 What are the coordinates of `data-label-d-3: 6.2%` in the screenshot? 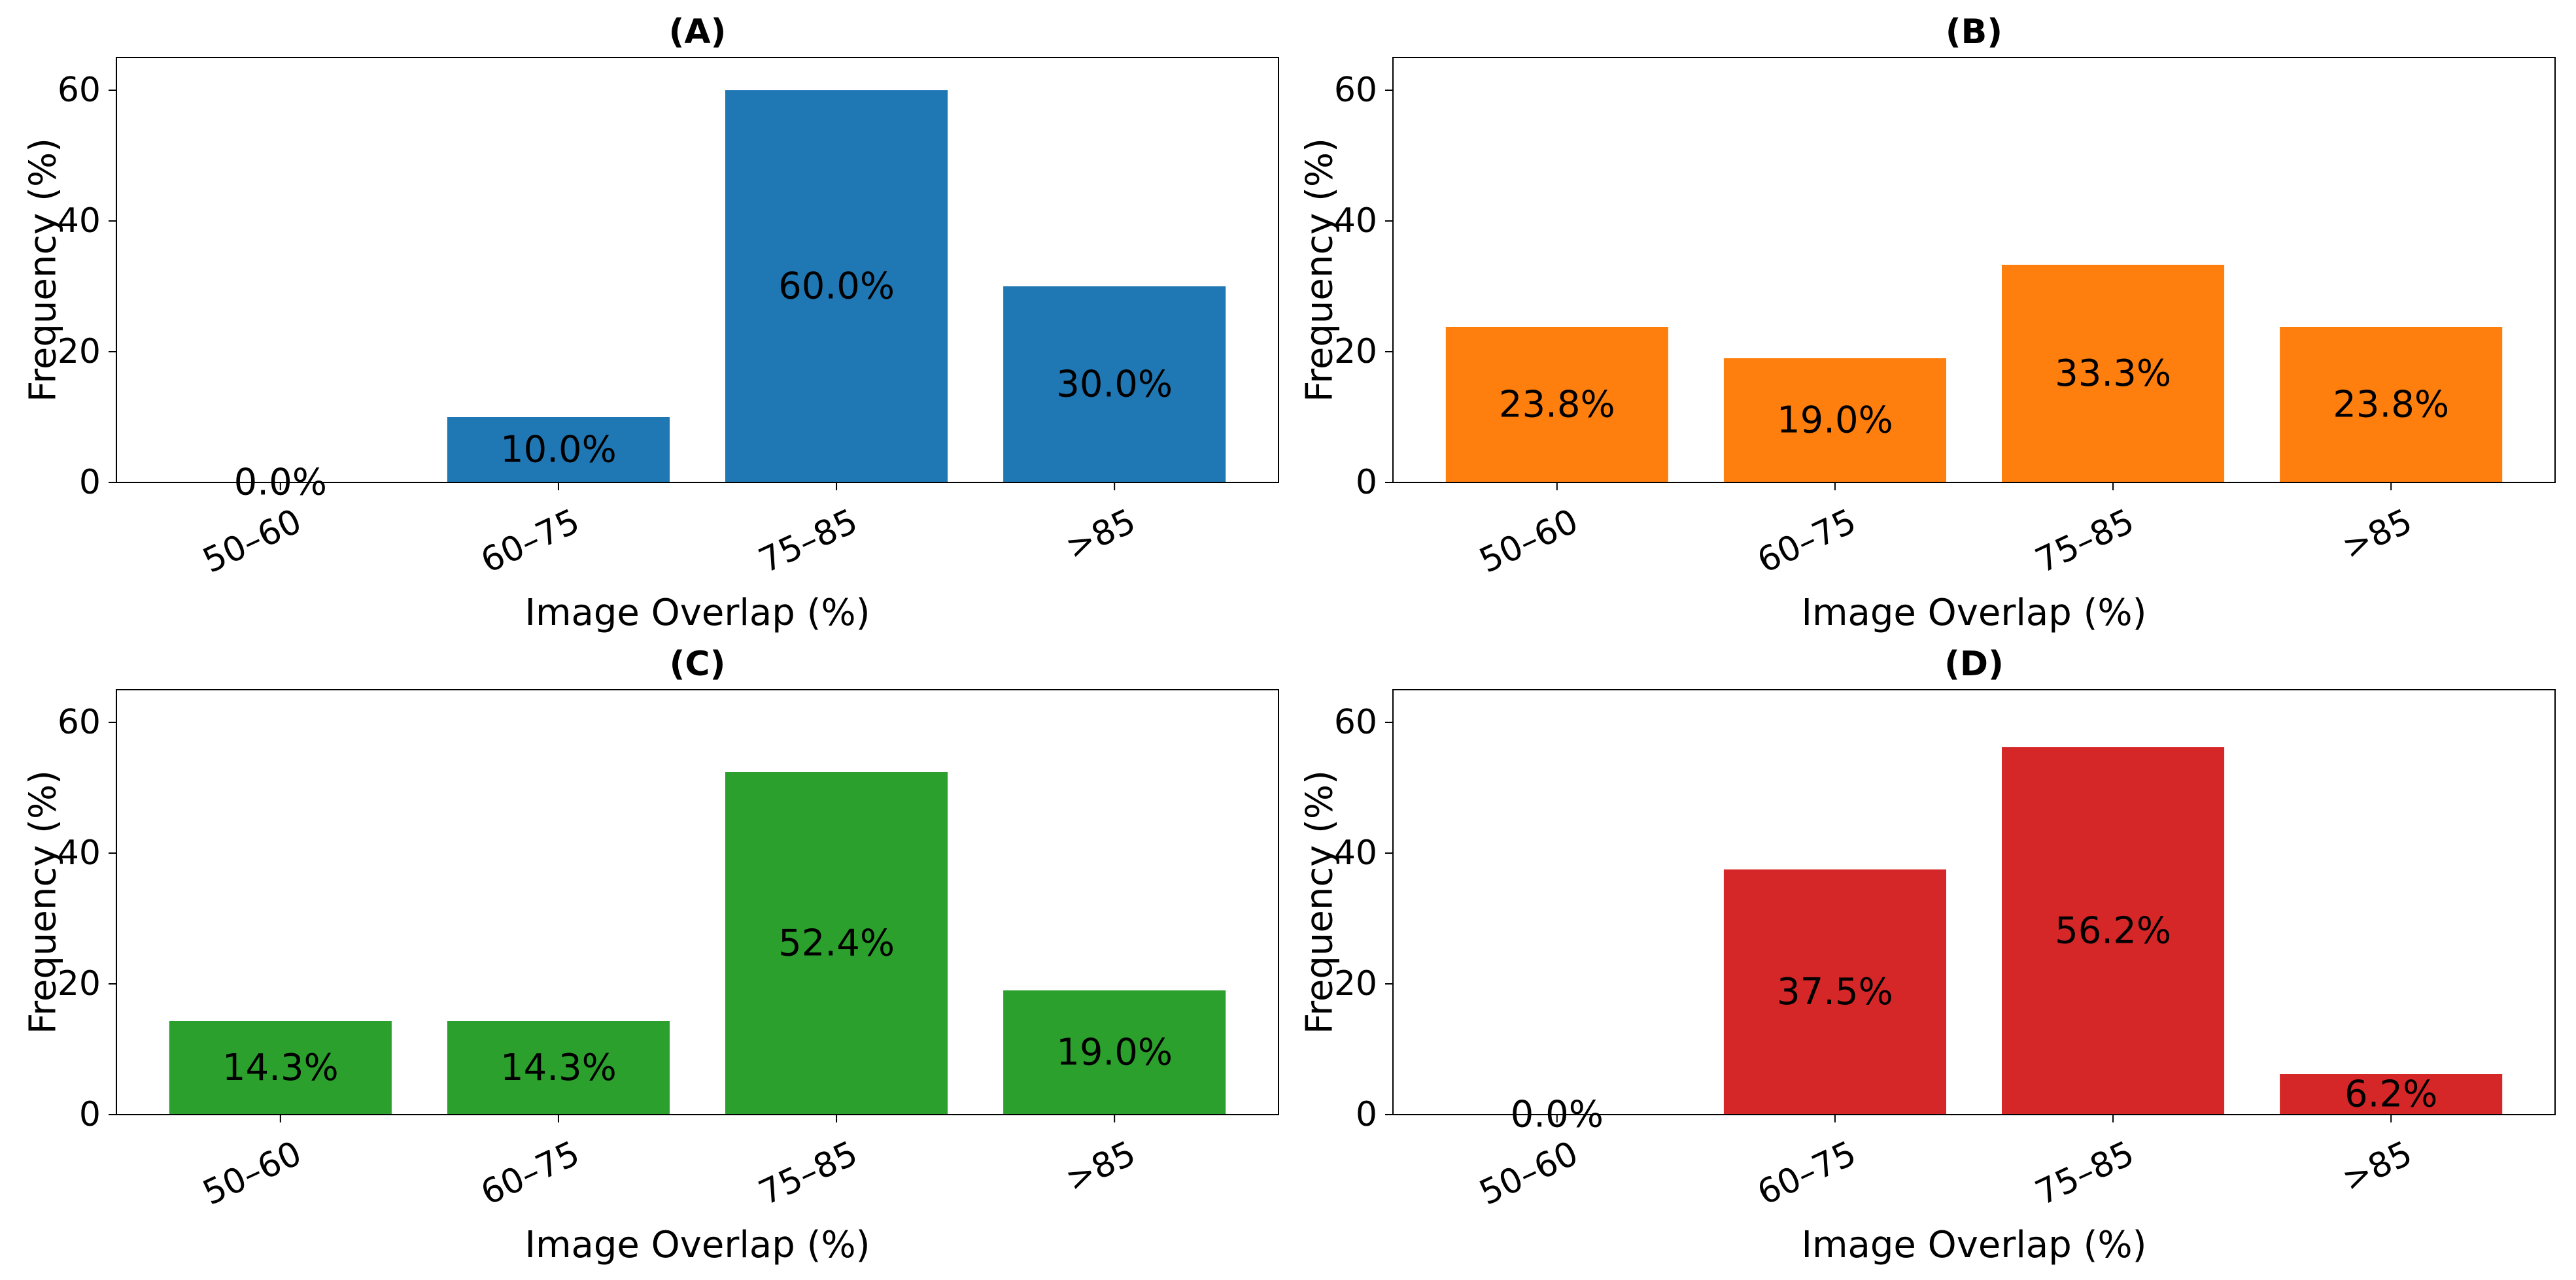 It's located at (2391, 1094).